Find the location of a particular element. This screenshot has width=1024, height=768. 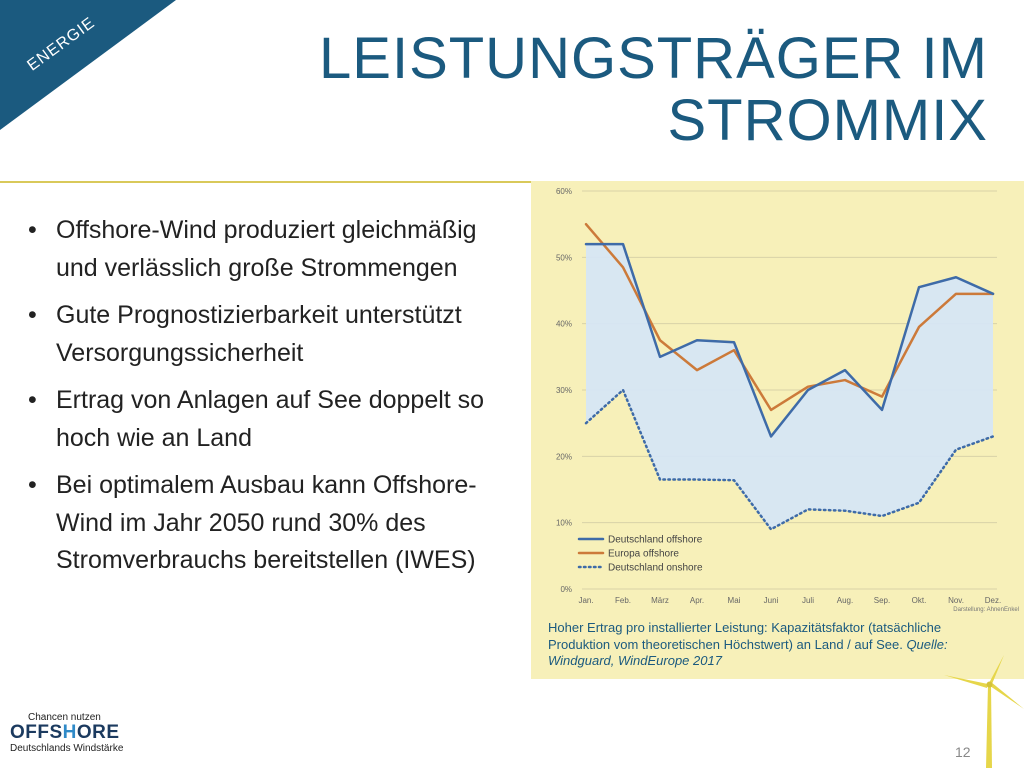

offshore-onshore-gap-area is located at coordinates (789, 387).